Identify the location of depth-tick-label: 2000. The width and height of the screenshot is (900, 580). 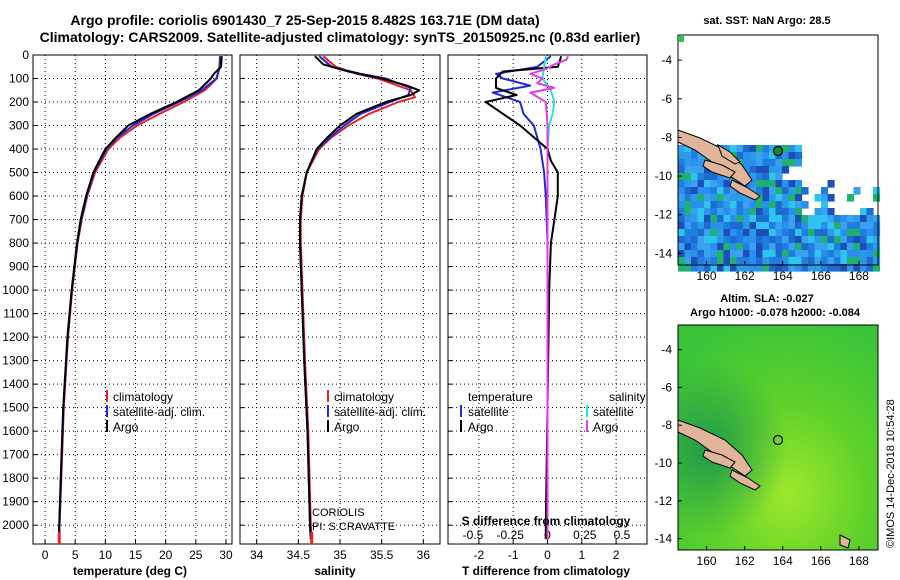
(15, 525).